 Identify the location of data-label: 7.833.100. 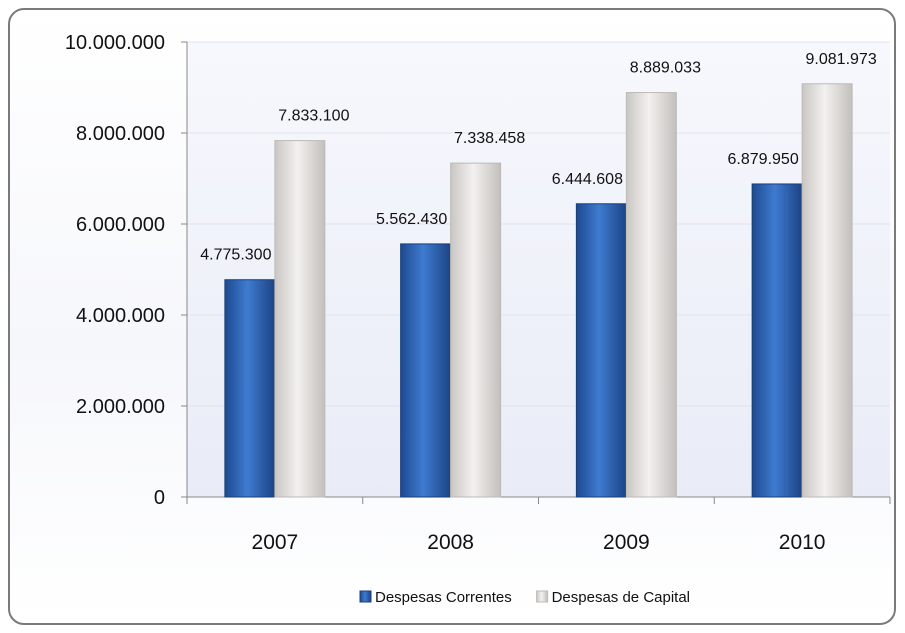
(313, 116).